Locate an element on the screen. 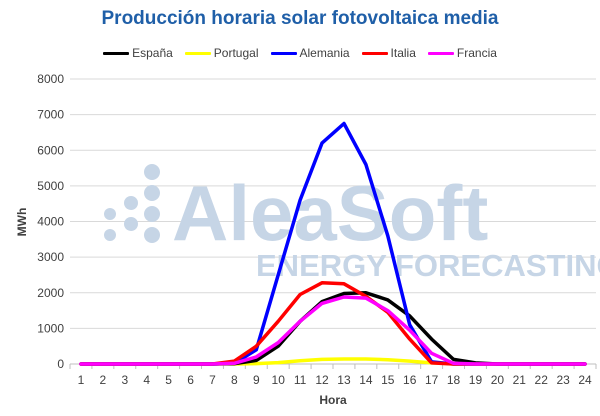 This screenshot has height=416, width=600. legend-item-italia: Italia is located at coordinates (388, 53).